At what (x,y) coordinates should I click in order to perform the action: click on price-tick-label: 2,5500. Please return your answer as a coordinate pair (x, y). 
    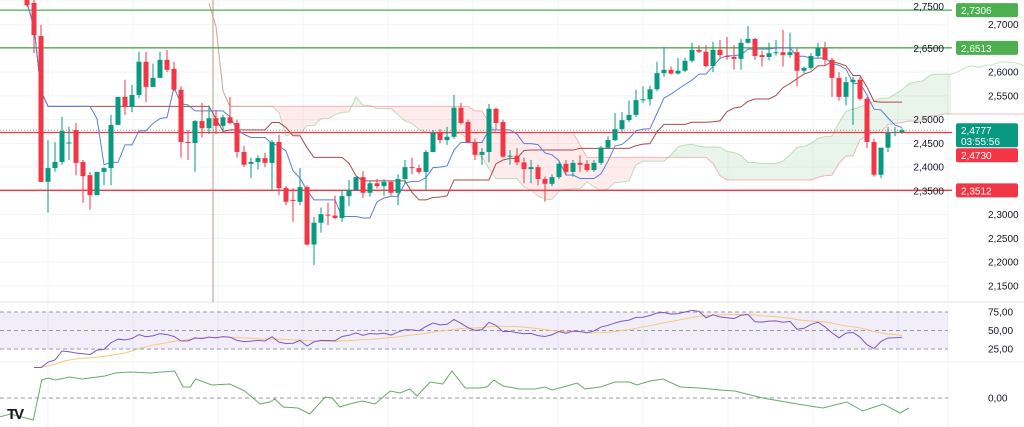
    Looking at the image, I should click on (1003, 96).